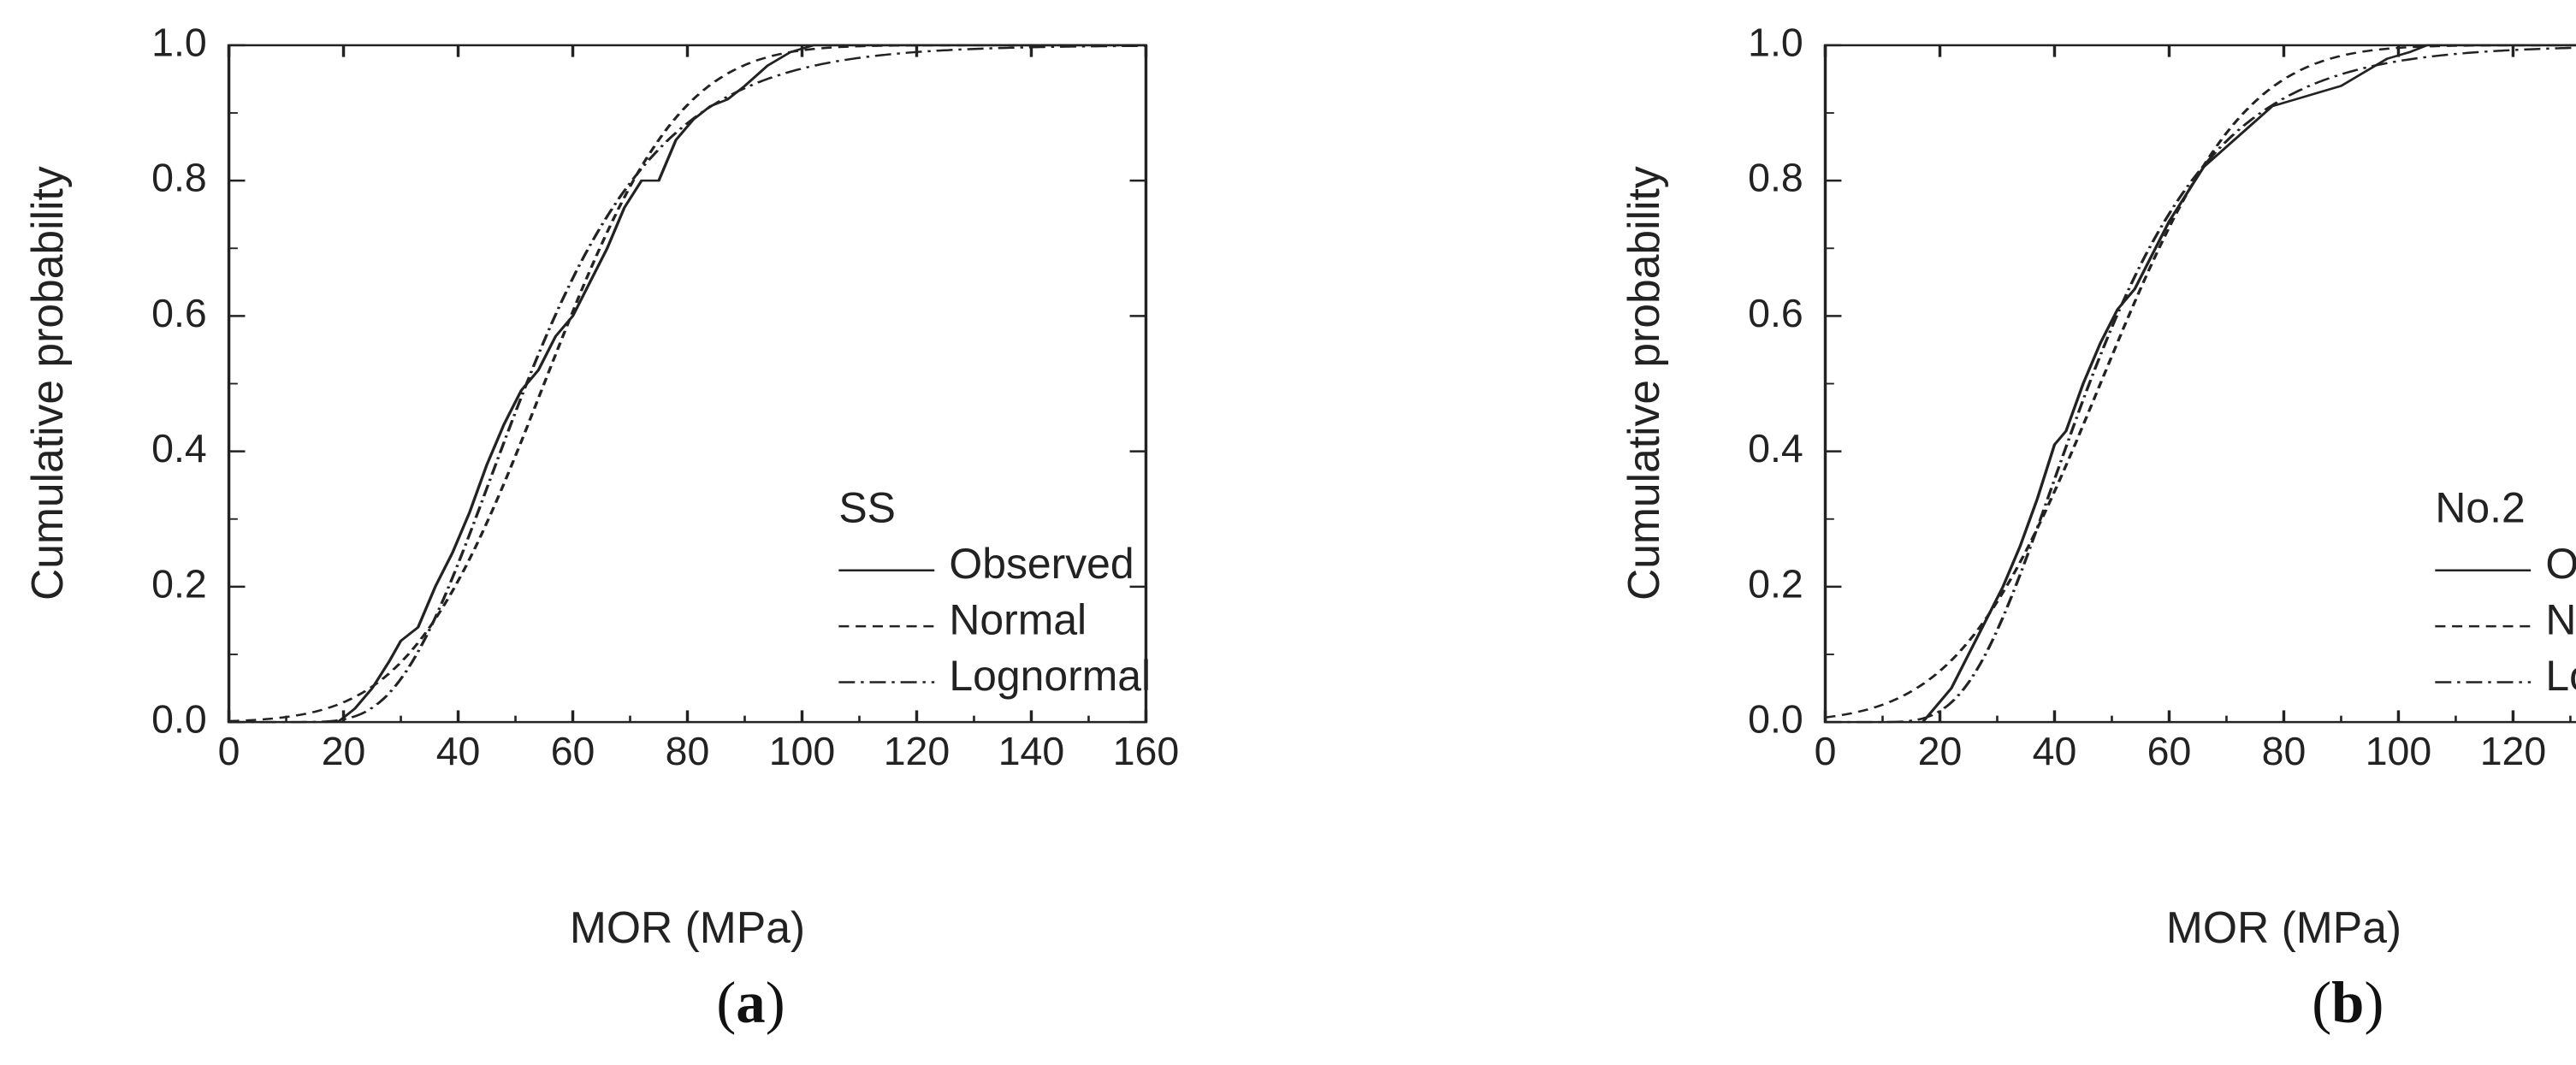 This screenshot has height=1065, width=2576. Describe the element at coordinates (1776, 448) in the screenshot. I see `y-tick-label-b-0.4: 0.4` at that location.